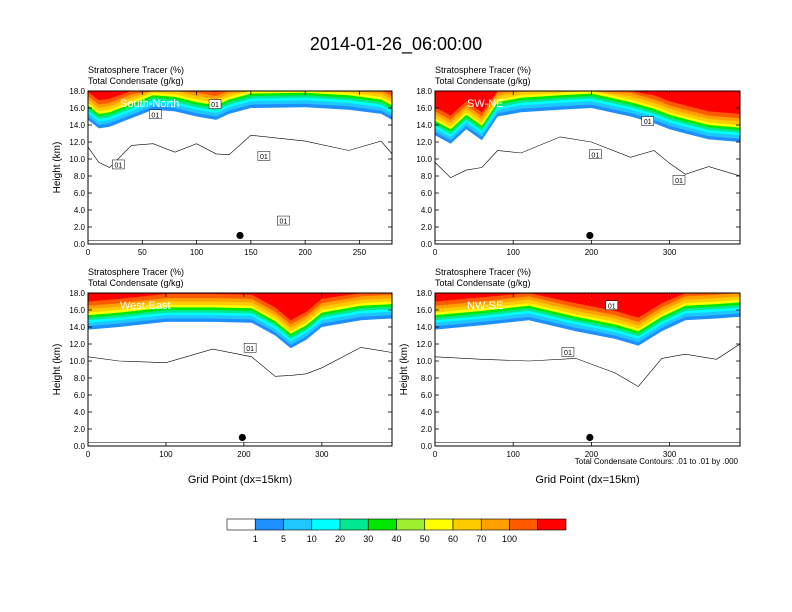 The image size is (792, 612). I want to click on y-tick-label: 6.0, so click(80, 193).